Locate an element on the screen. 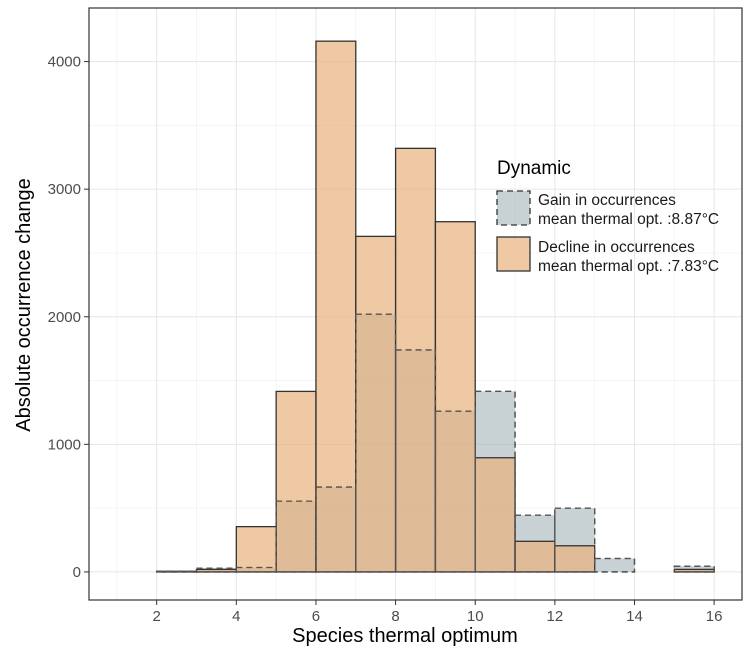 The image size is (749, 654). y-tick-label: 0 is located at coordinates (77, 572).